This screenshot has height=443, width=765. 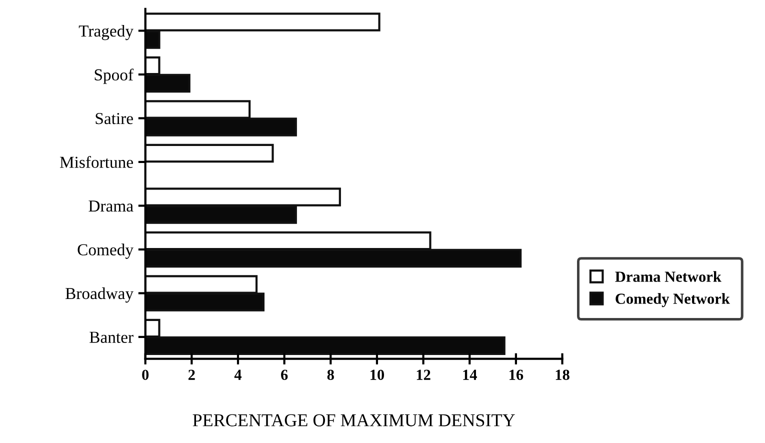 I want to click on y-tick-label: Tragedy, so click(x=106, y=32).